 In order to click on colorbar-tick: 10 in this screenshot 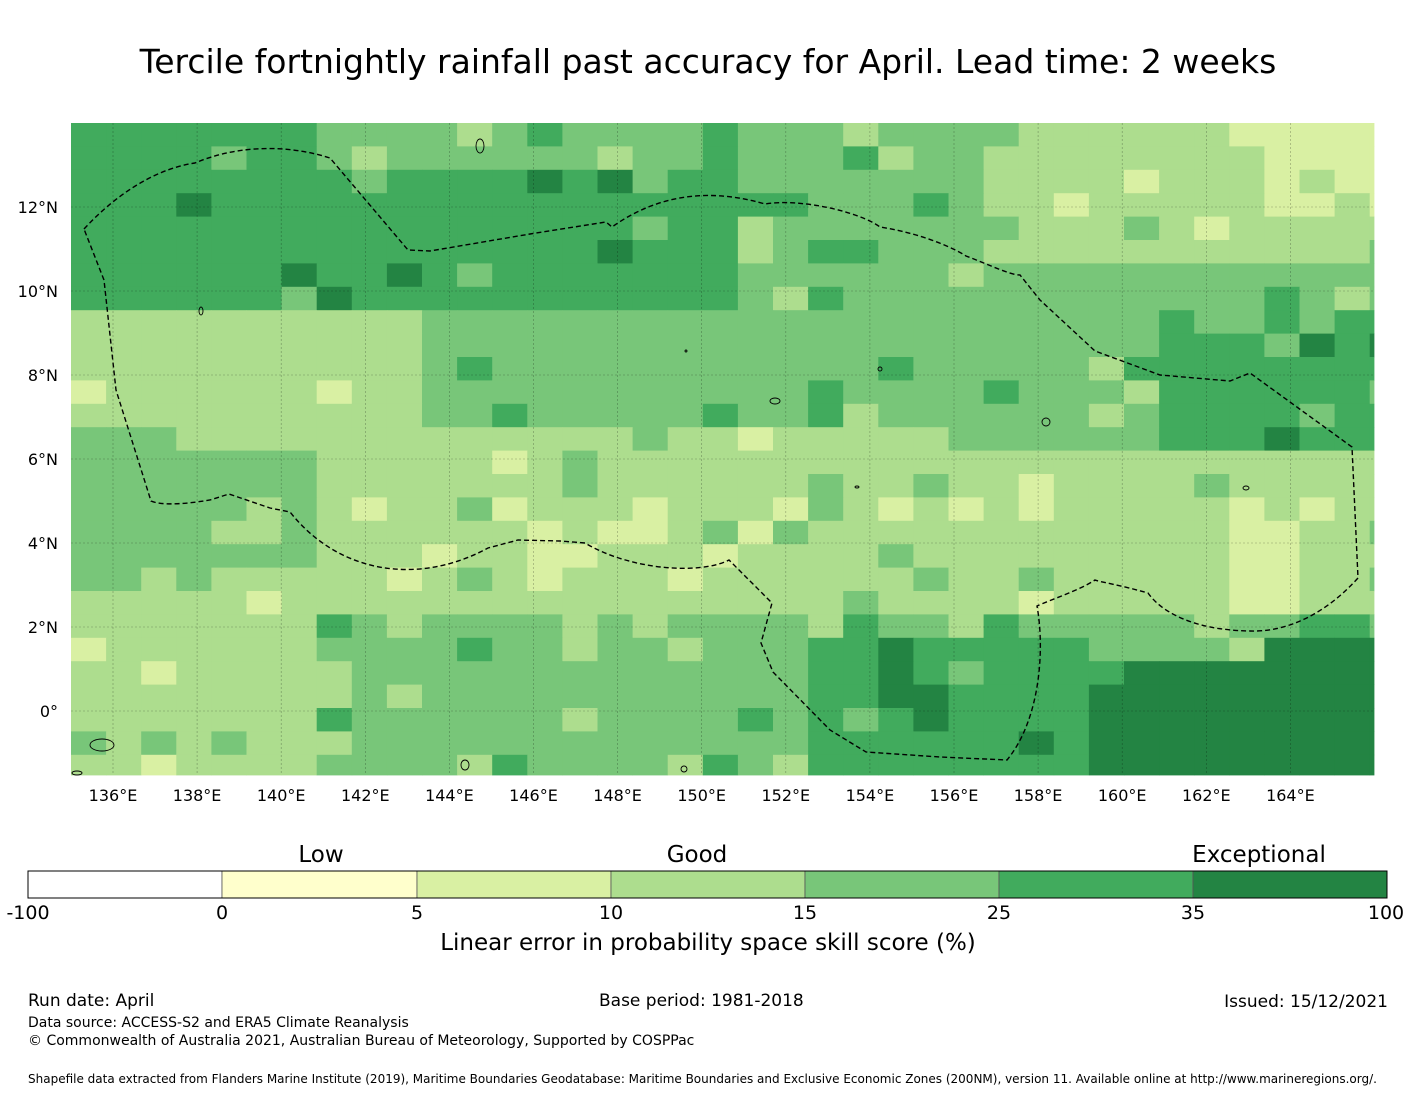, I will do `click(611, 913)`.